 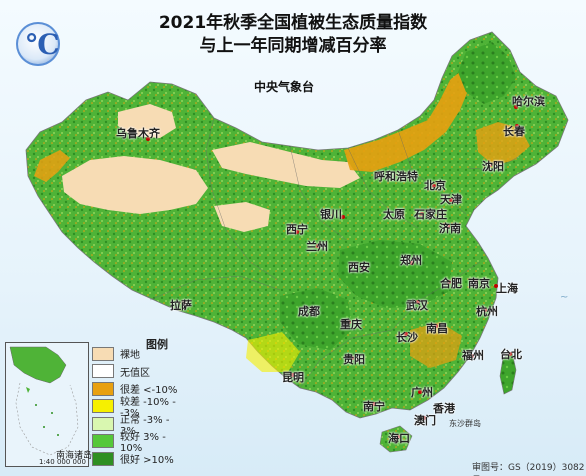 I want to click on map-title-line1: 2021年秋季全国植被生态质量指数, so click(x=293, y=23).